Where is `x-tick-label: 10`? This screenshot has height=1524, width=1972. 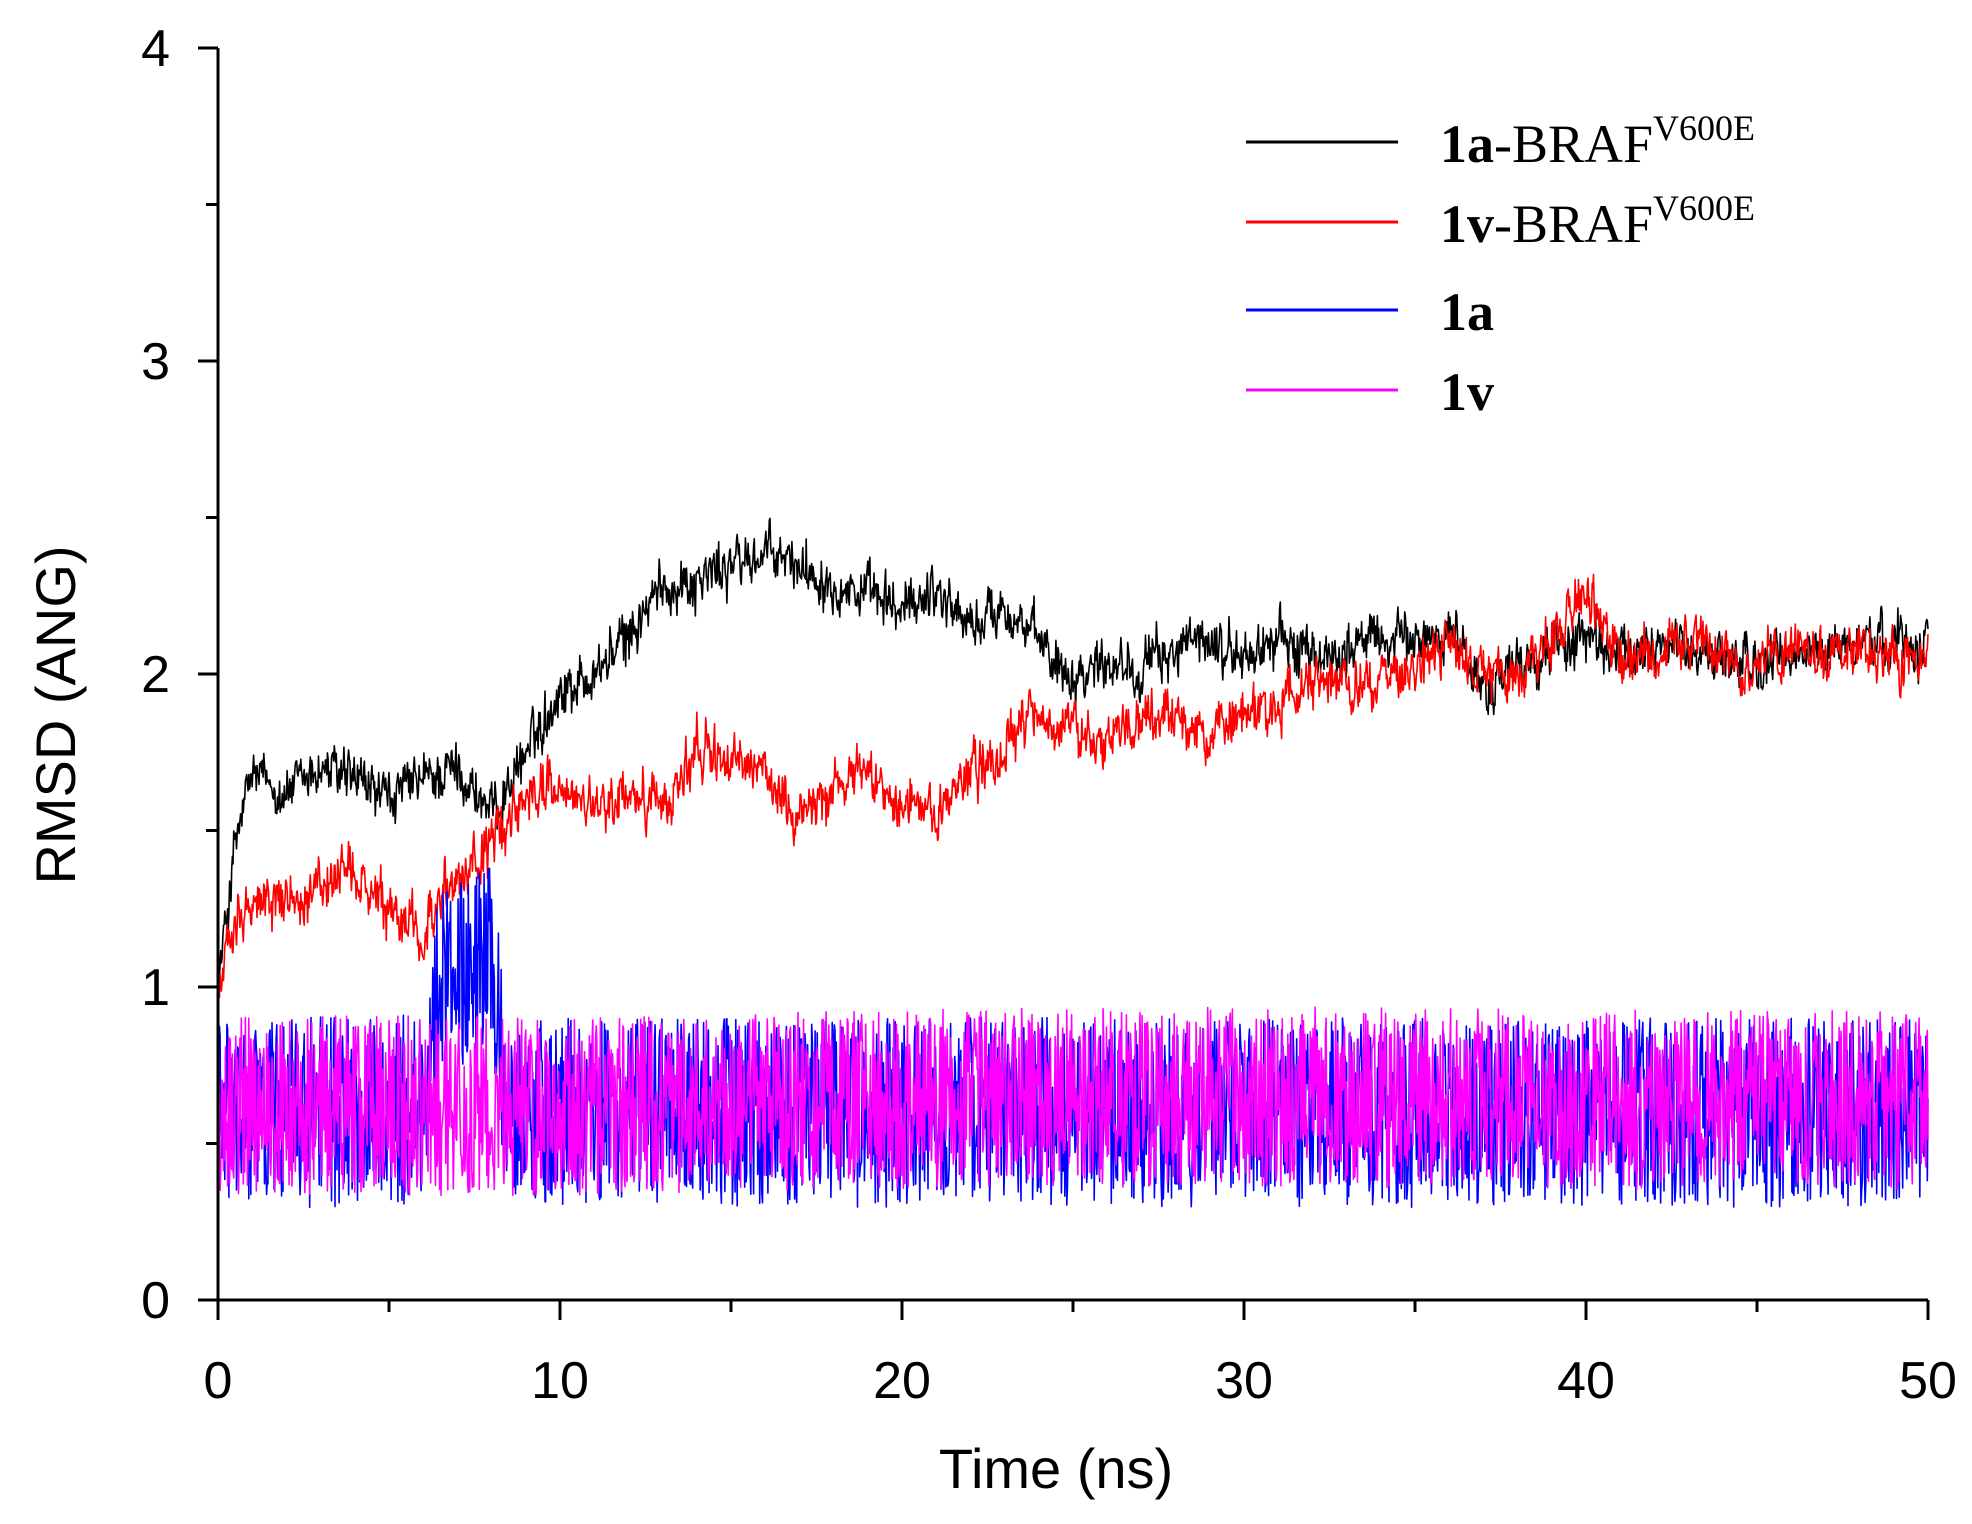
x-tick-label: 10 is located at coordinates (560, 1381).